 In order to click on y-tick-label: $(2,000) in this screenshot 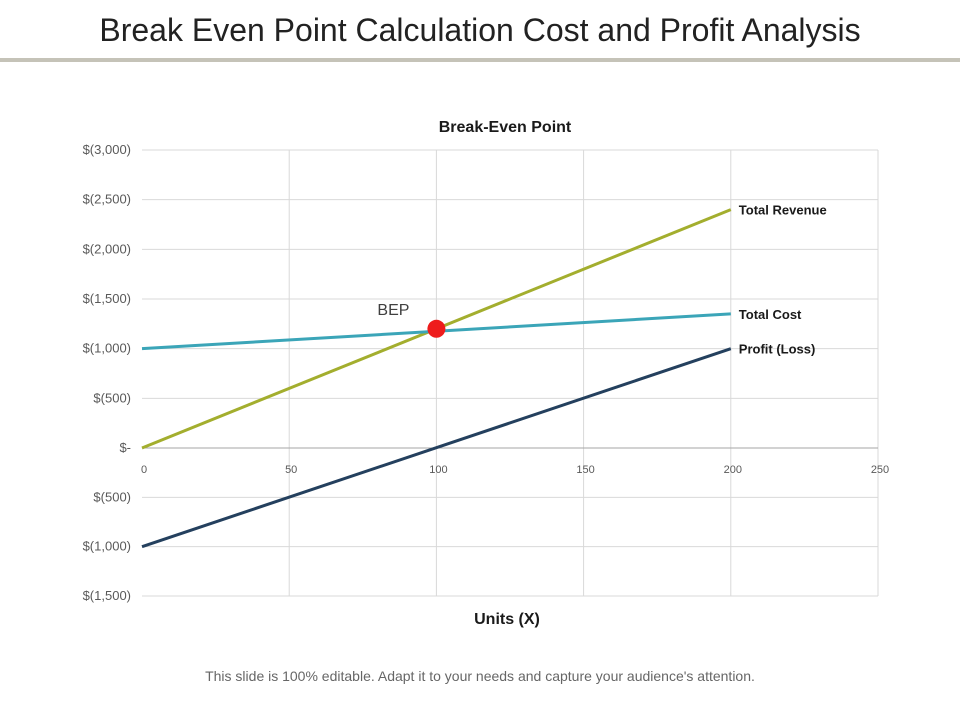, I will do `click(107, 248)`.